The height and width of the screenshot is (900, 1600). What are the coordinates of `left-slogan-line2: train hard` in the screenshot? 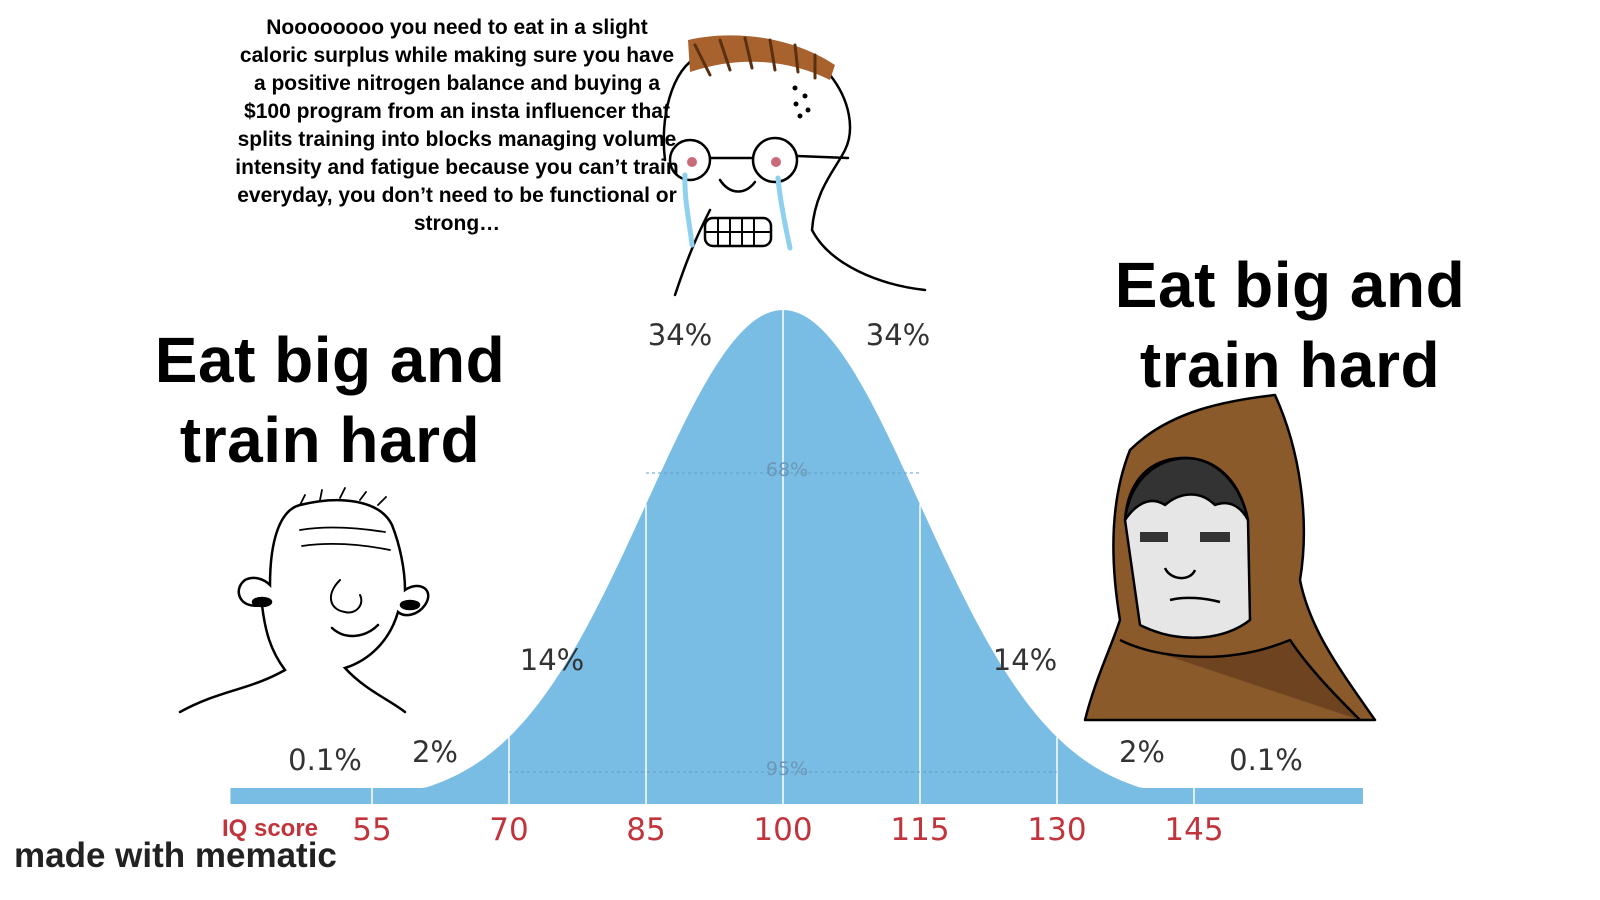 It's located at (330, 440).